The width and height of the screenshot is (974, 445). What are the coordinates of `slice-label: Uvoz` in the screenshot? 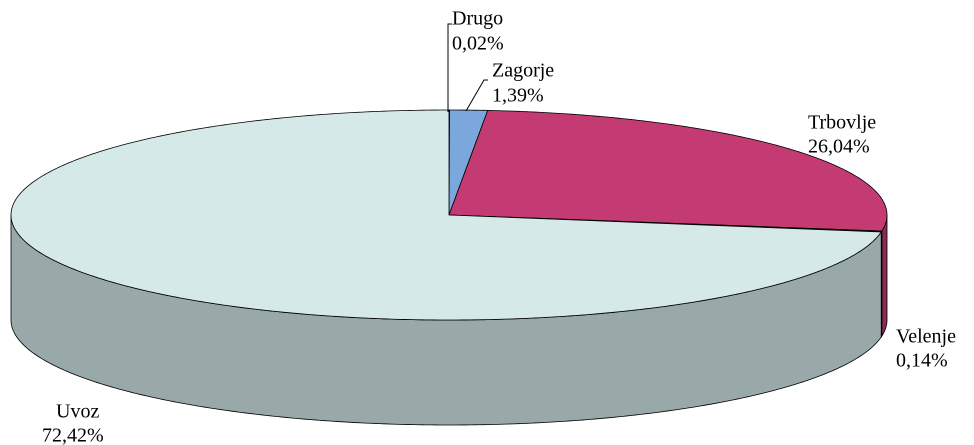 It's located at (77, 412).